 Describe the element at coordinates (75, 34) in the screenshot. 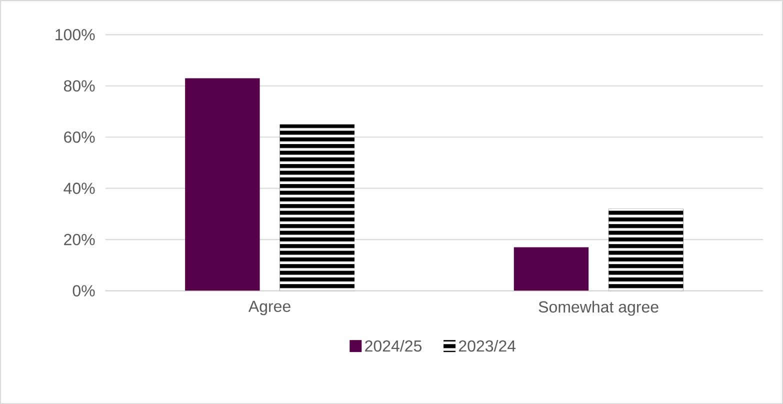

I see `y-tick-label: 100%` at that location.